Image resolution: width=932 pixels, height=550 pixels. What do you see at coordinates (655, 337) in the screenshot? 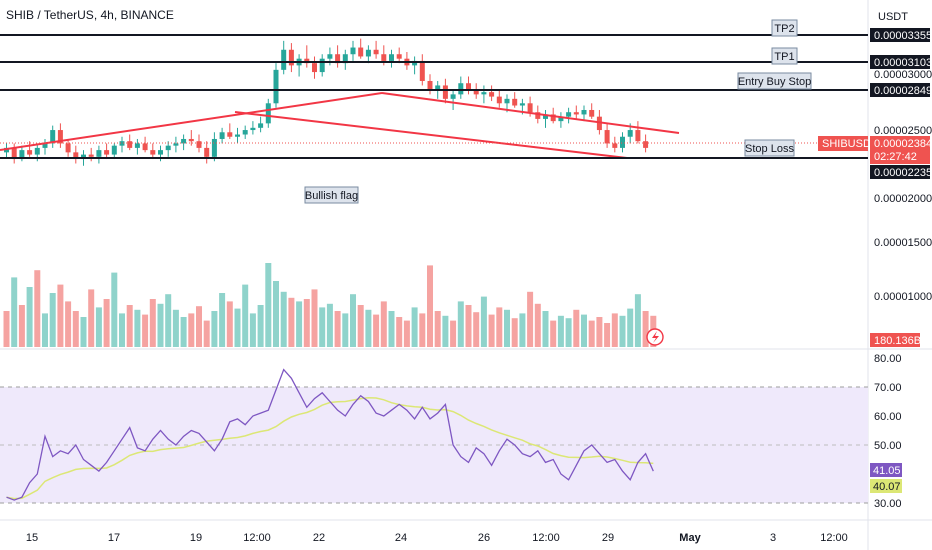
I see `lightning-icon` at bounding box center [655, 337].